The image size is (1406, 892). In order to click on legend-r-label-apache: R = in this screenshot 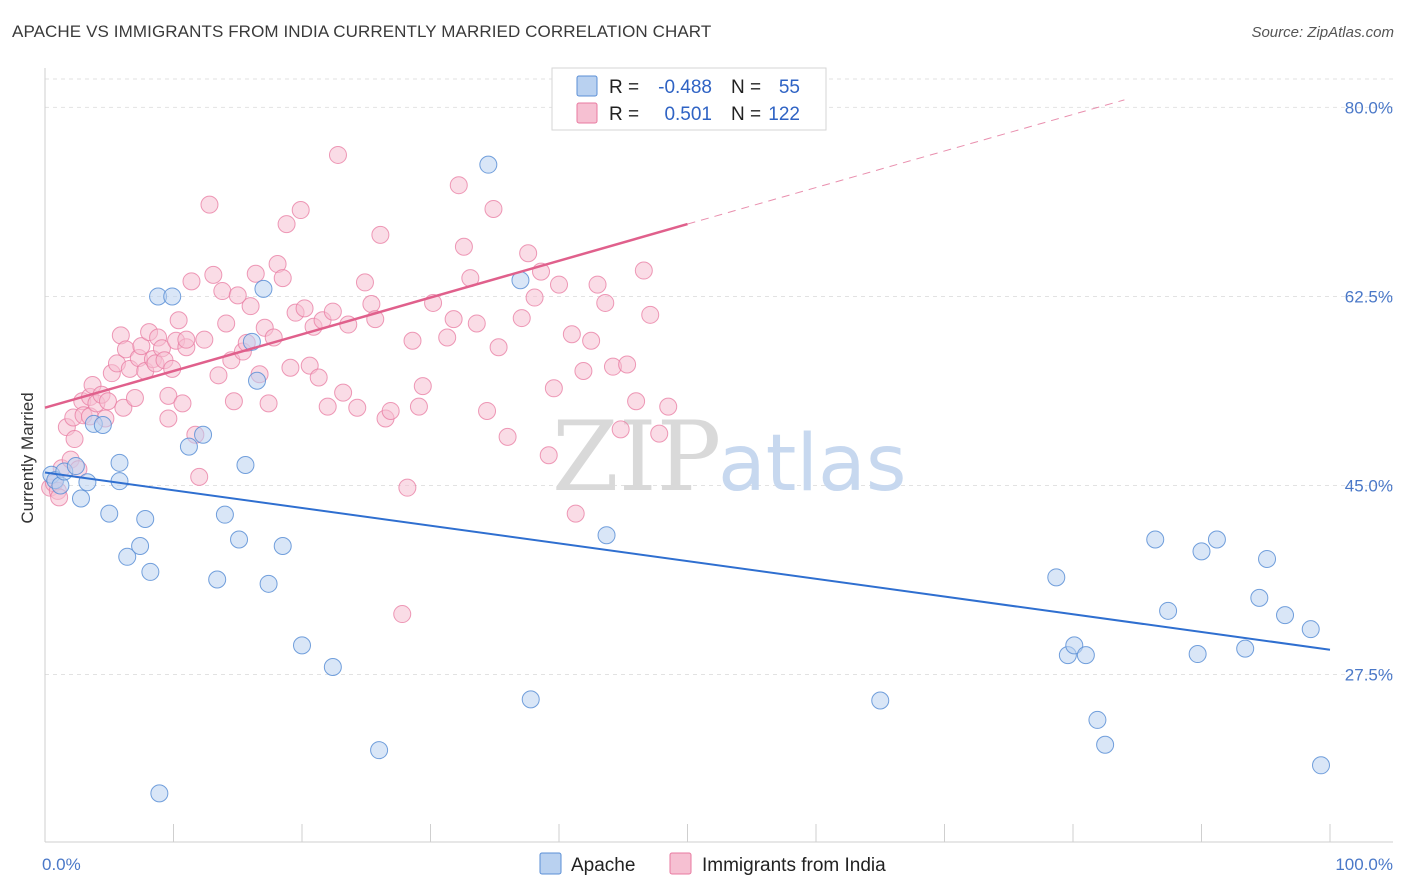, I will do `click(624, 87)`.